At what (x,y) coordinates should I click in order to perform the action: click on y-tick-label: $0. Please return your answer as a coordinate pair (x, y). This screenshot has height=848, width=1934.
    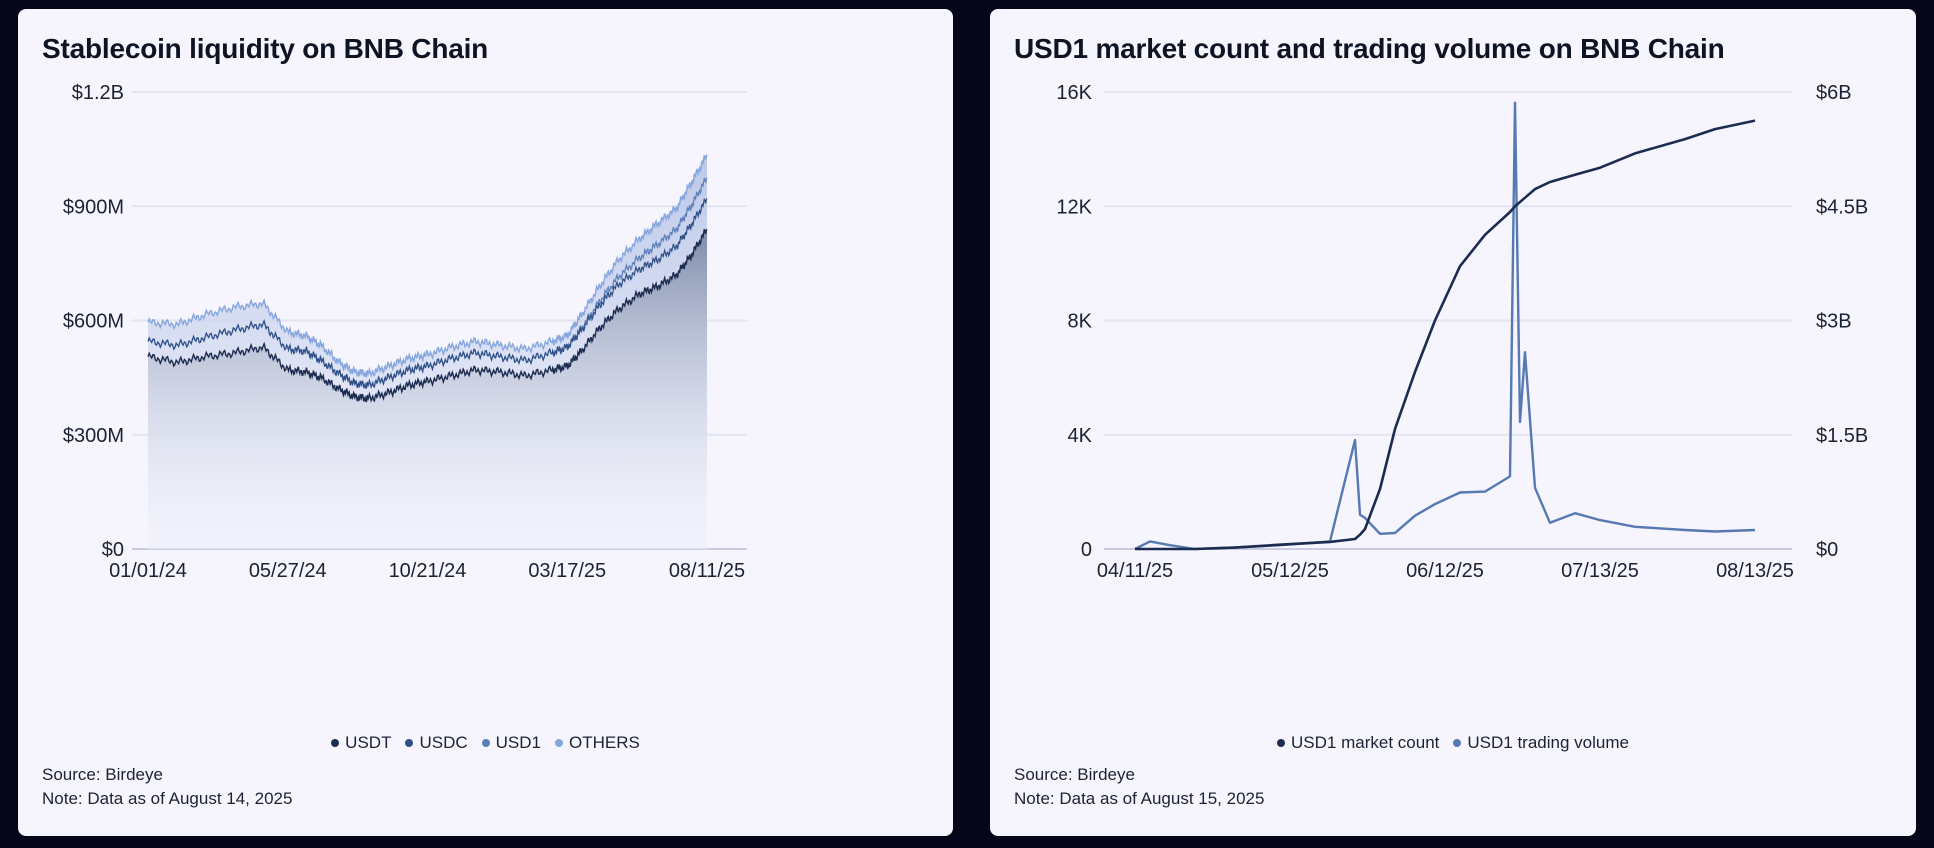
    Looking at the image, I should click on (113, 550).